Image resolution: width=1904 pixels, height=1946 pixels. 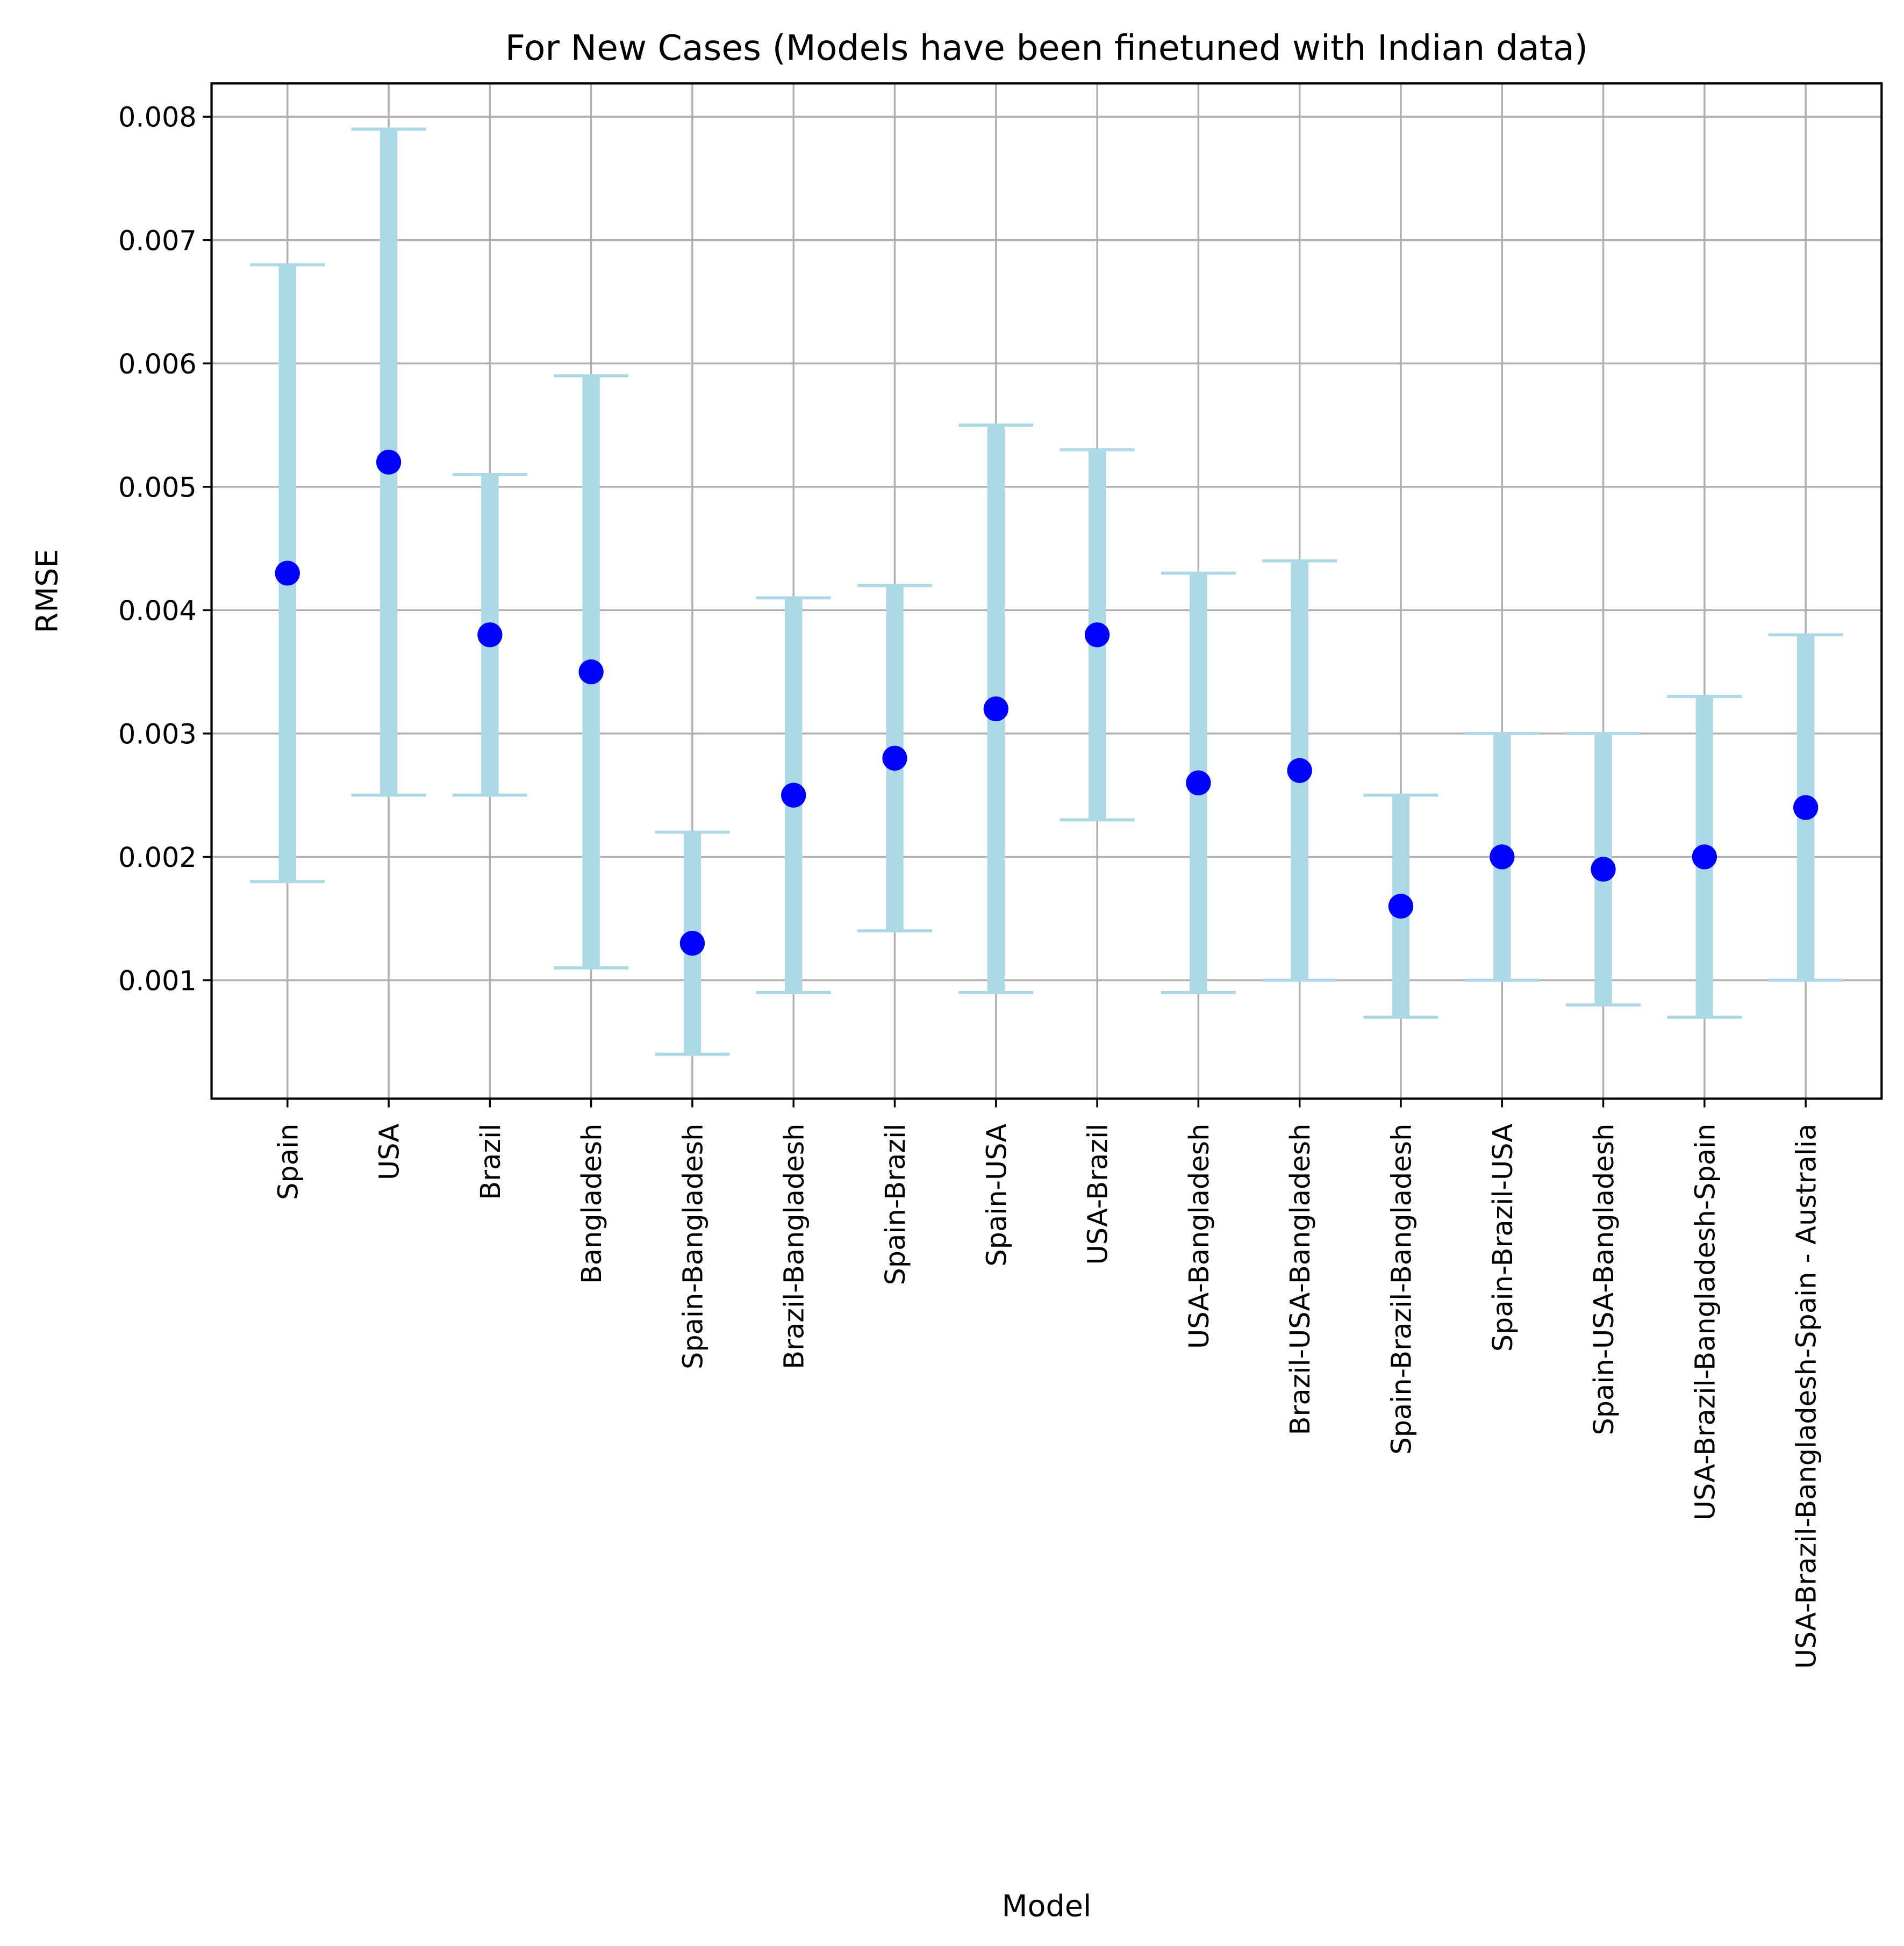 I want to click on x-tick-label: Spain-Bangladesh, so click(x=693, y=1247).